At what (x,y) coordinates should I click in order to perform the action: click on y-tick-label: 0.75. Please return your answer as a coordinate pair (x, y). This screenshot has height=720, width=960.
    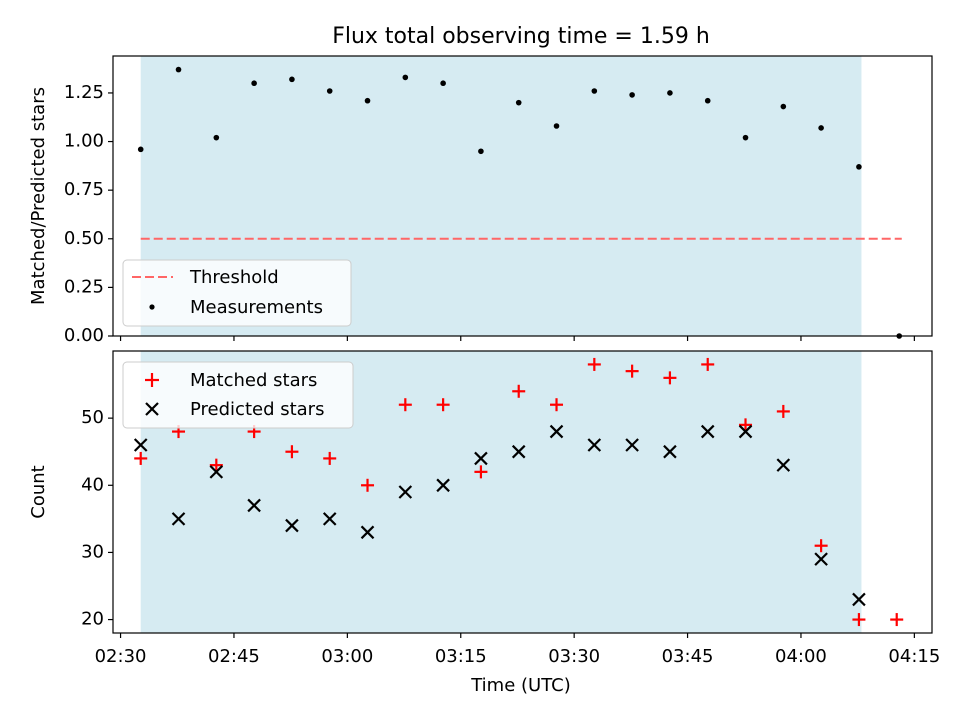
    Looking at the image, I should click on (84, 189).